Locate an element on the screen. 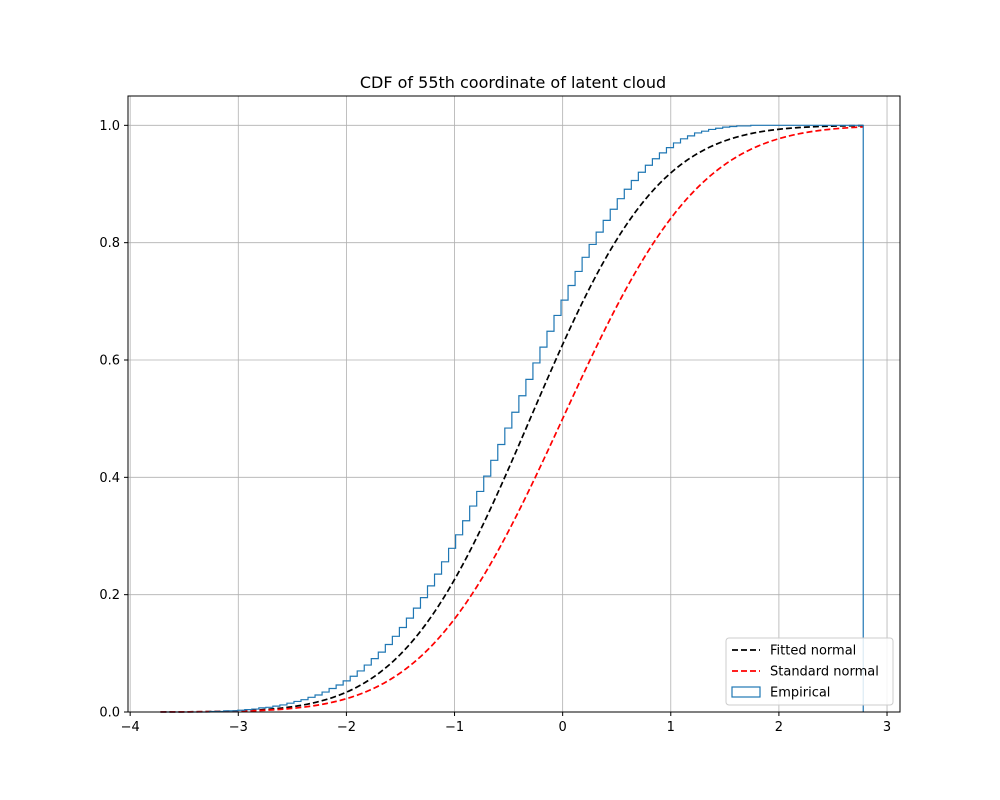  y-tick-label: 0.2 is located at coordinates (109, 595).